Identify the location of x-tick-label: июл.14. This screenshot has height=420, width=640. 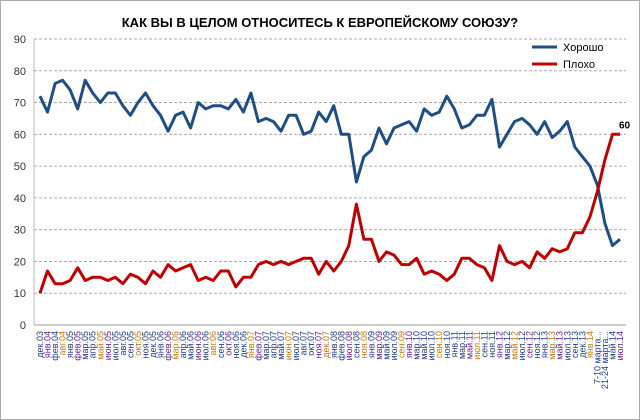
(620, 345).